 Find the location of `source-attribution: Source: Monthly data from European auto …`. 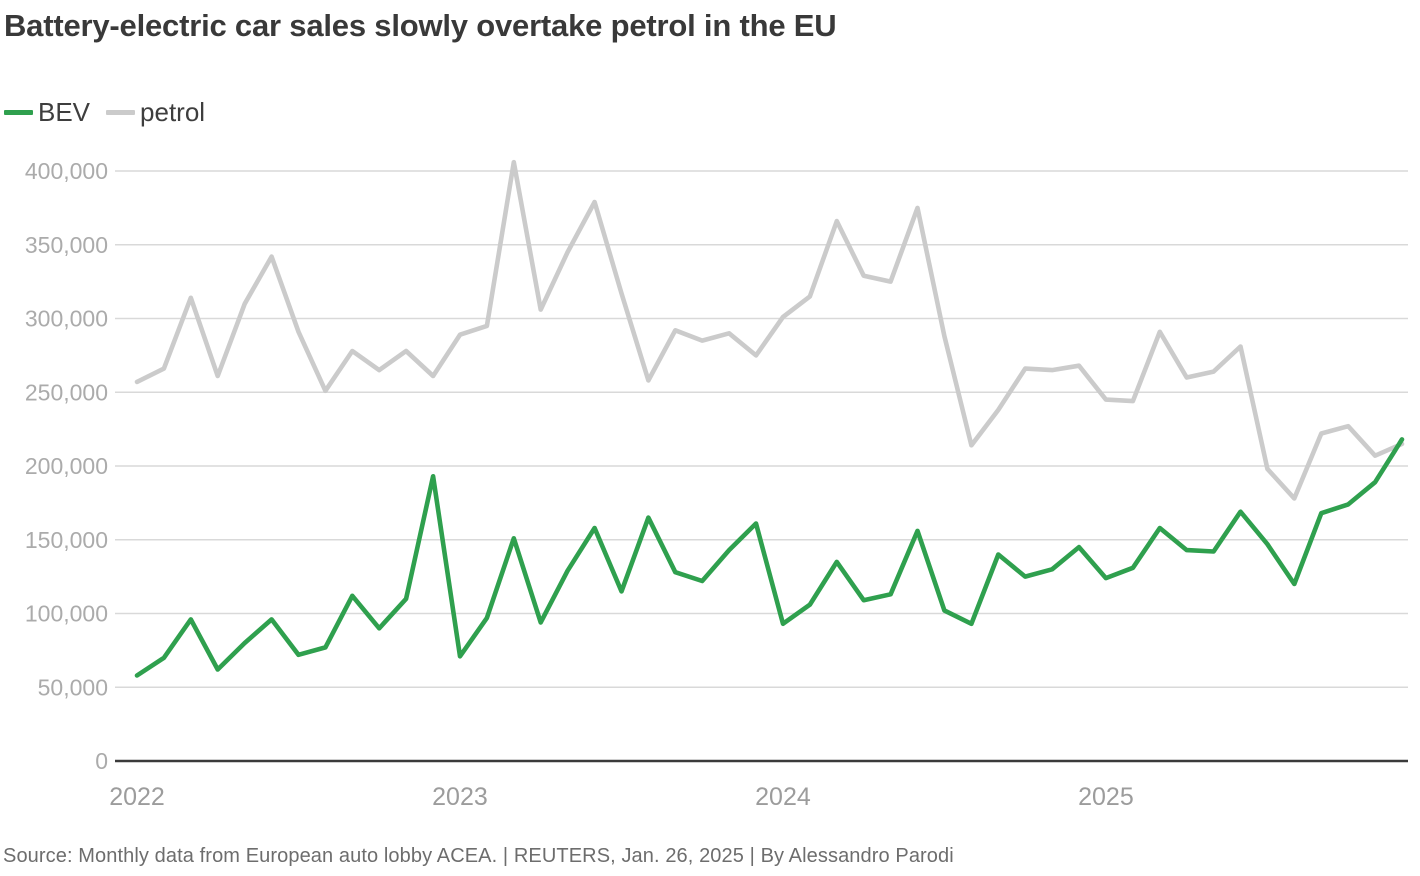

source-attribution: Source: Monthly data from European auto … is located at coordinates (478, 856).